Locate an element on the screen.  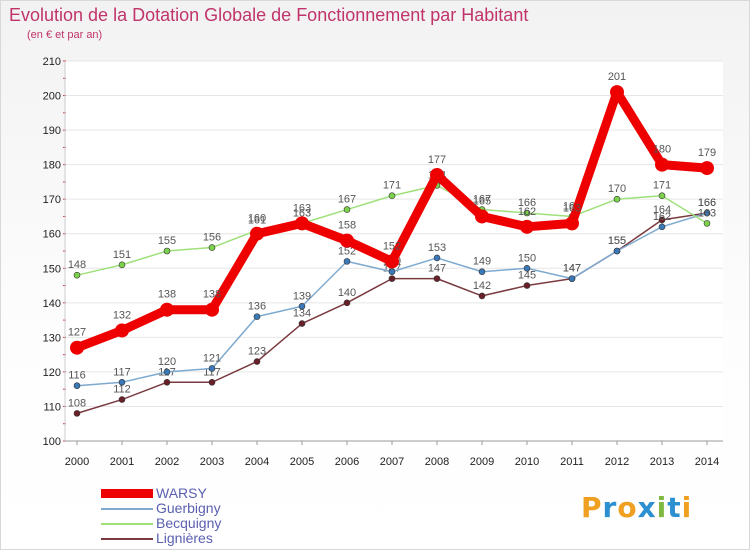
x-tick-label: 2006 is located at coordinates (347, 462).